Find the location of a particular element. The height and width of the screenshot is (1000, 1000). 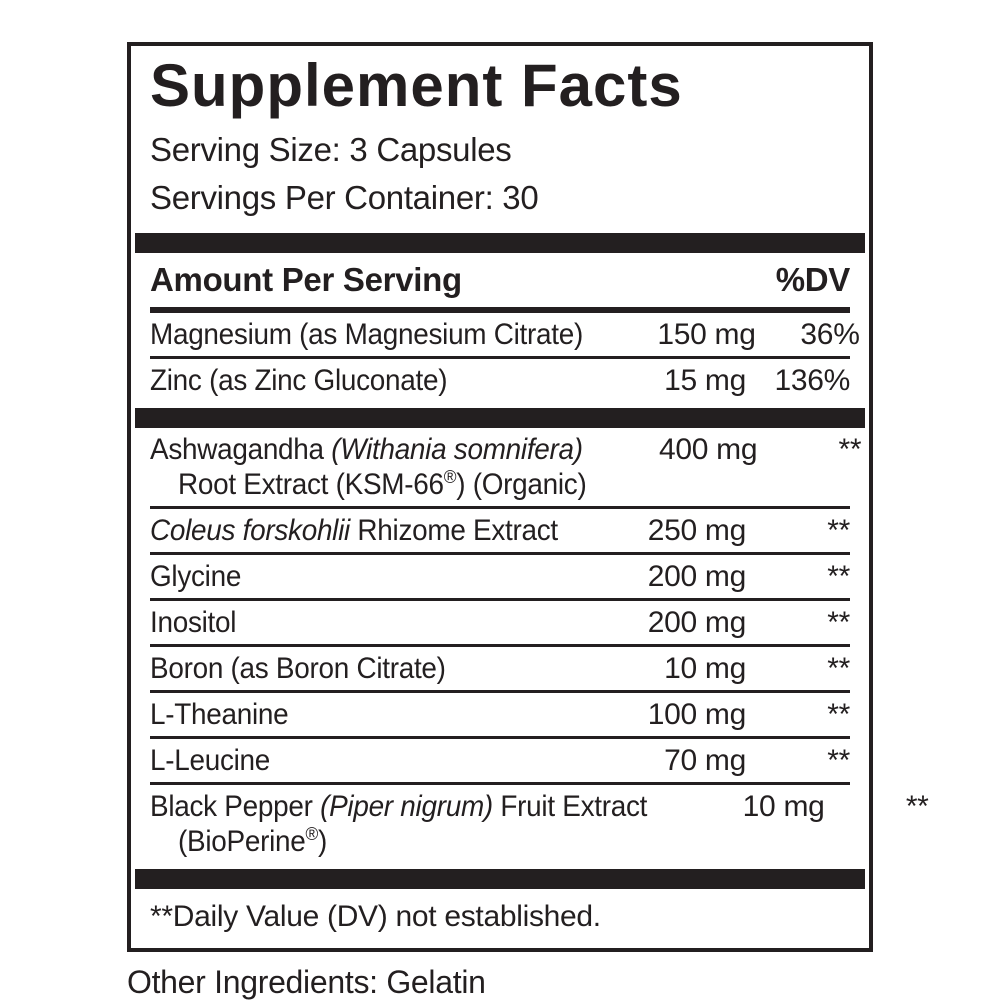

thick-divider-bar-top is located at coordinates (500, 243).